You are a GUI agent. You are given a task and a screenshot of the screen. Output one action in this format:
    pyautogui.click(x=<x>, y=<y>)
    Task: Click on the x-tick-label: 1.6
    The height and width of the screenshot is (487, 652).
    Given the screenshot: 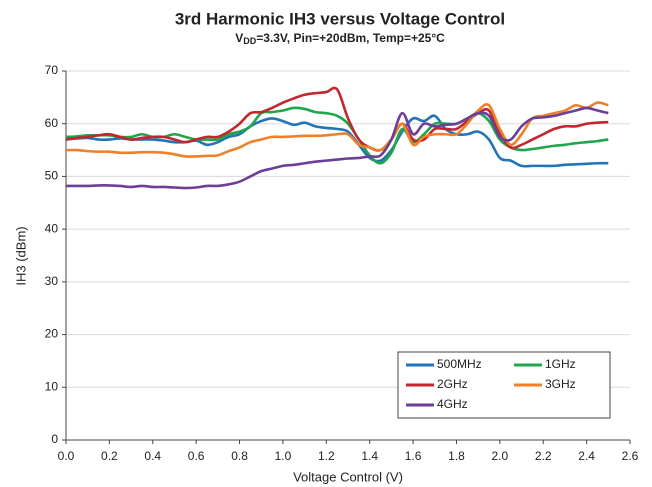 What is the action you would take?
    pyautogui.click(x=413, y=456)
    